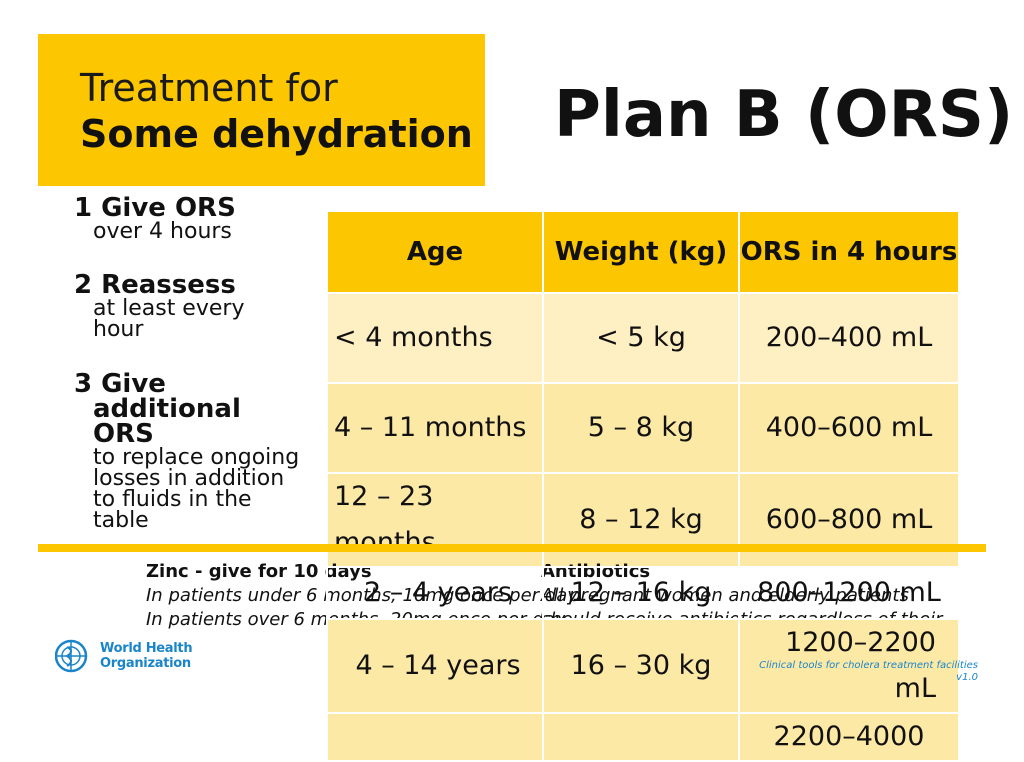 Image resolution: width=1024 pixels, height=762 pixels. I want to click on who-wordmark: World Health Organization, so click(146, 656).